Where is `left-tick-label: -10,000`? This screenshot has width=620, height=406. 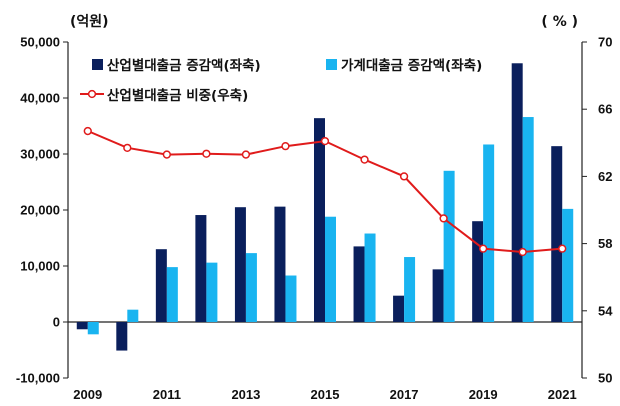
left-tick-label: -10,000 is located at coordinates (38, 378).